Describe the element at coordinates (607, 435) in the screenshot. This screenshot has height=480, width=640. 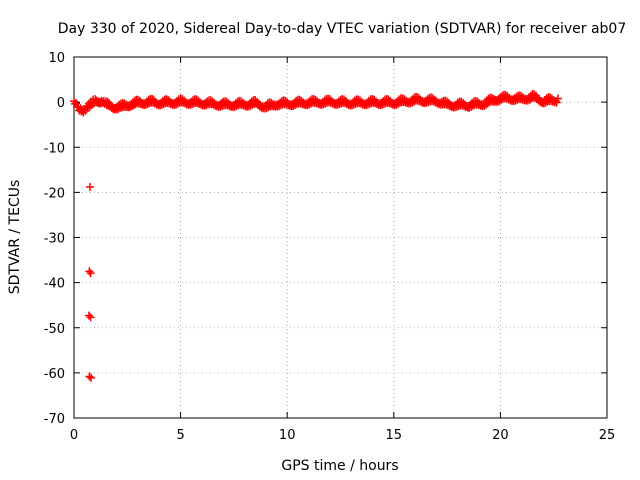
I see `x-tick-label: 25` at that location.